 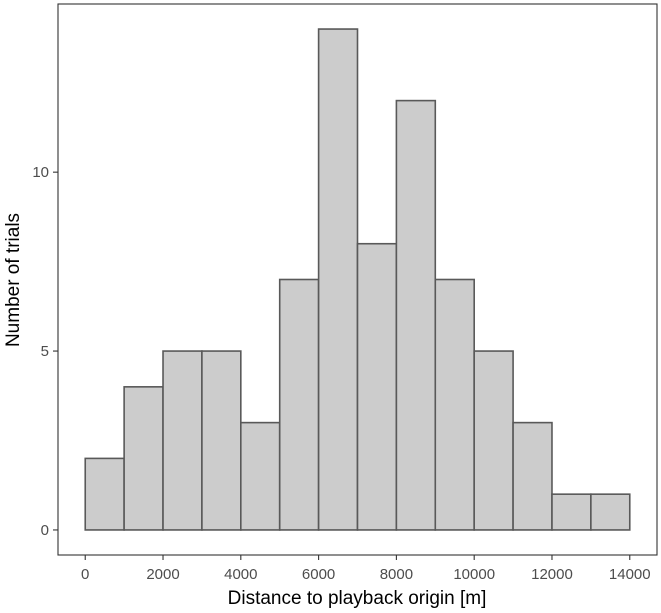 I want to click on x-tick-label-2: 4000, so click(x=240, y=574).